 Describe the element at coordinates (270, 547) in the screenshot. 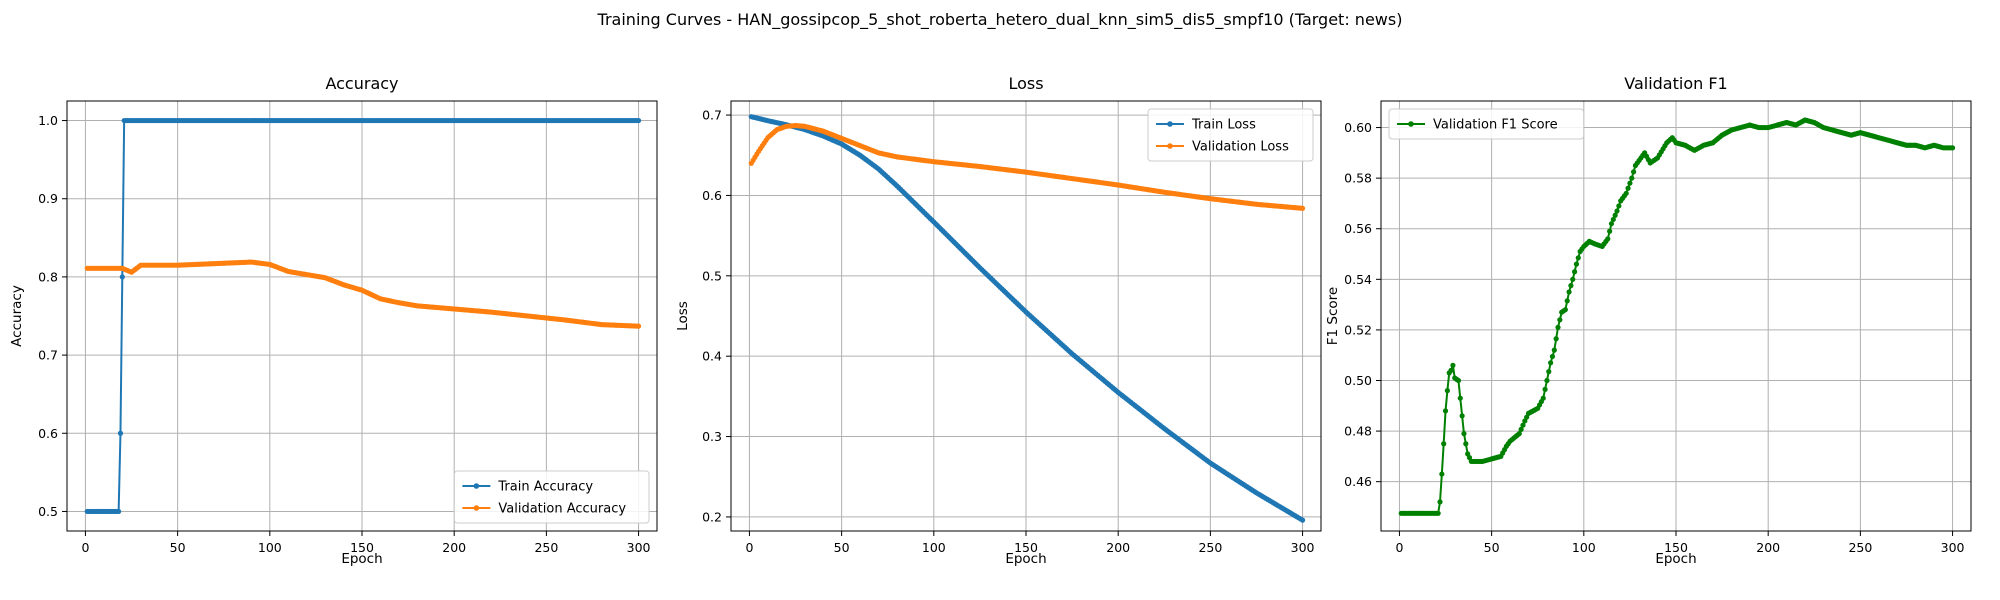

I see `accuracy-x-tick-label: 100` at that location.